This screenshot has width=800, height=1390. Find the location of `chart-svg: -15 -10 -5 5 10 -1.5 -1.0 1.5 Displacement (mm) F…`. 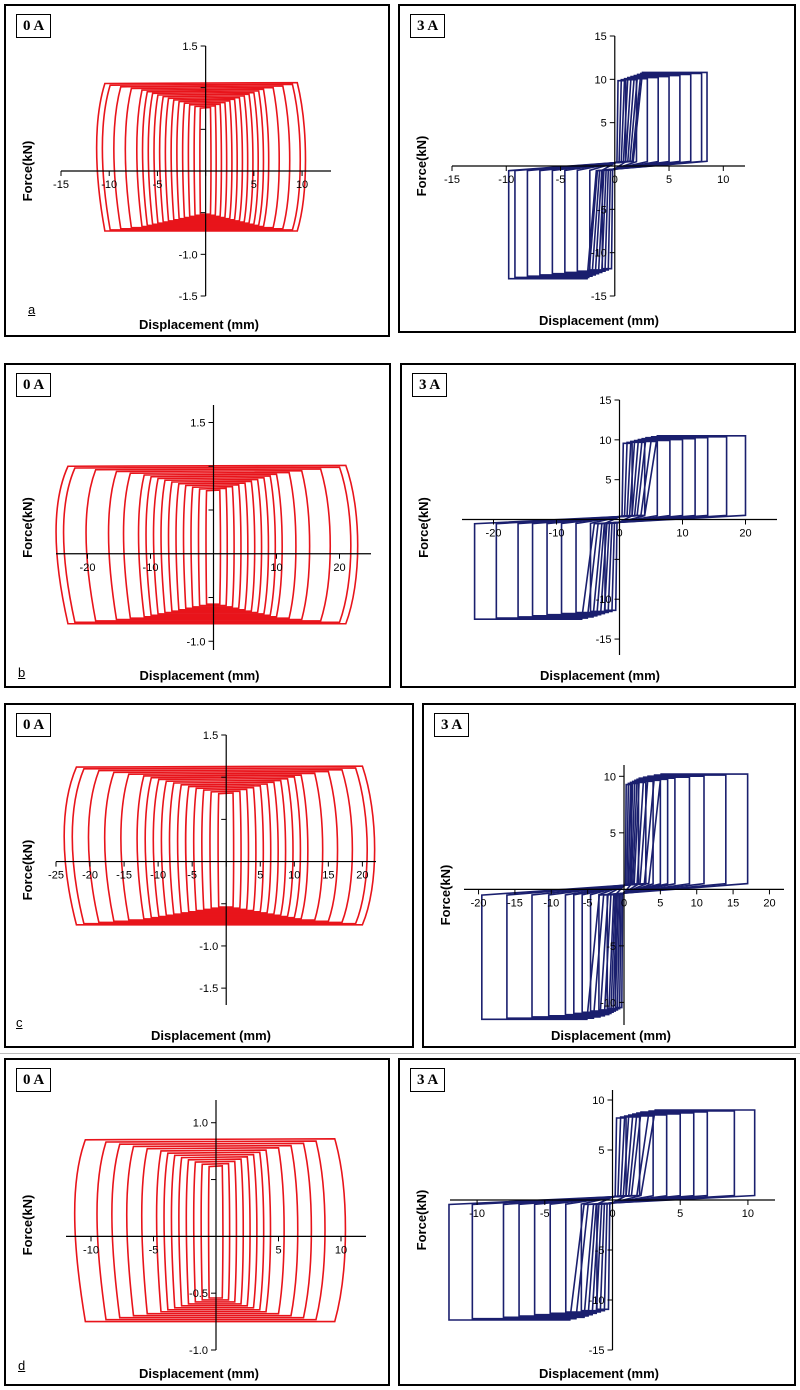

chart-svg: -15 -10 -5 5 10 -1.5 -1.0 1.5 Displacement (mm) F… is located at coordinates (175, 186).